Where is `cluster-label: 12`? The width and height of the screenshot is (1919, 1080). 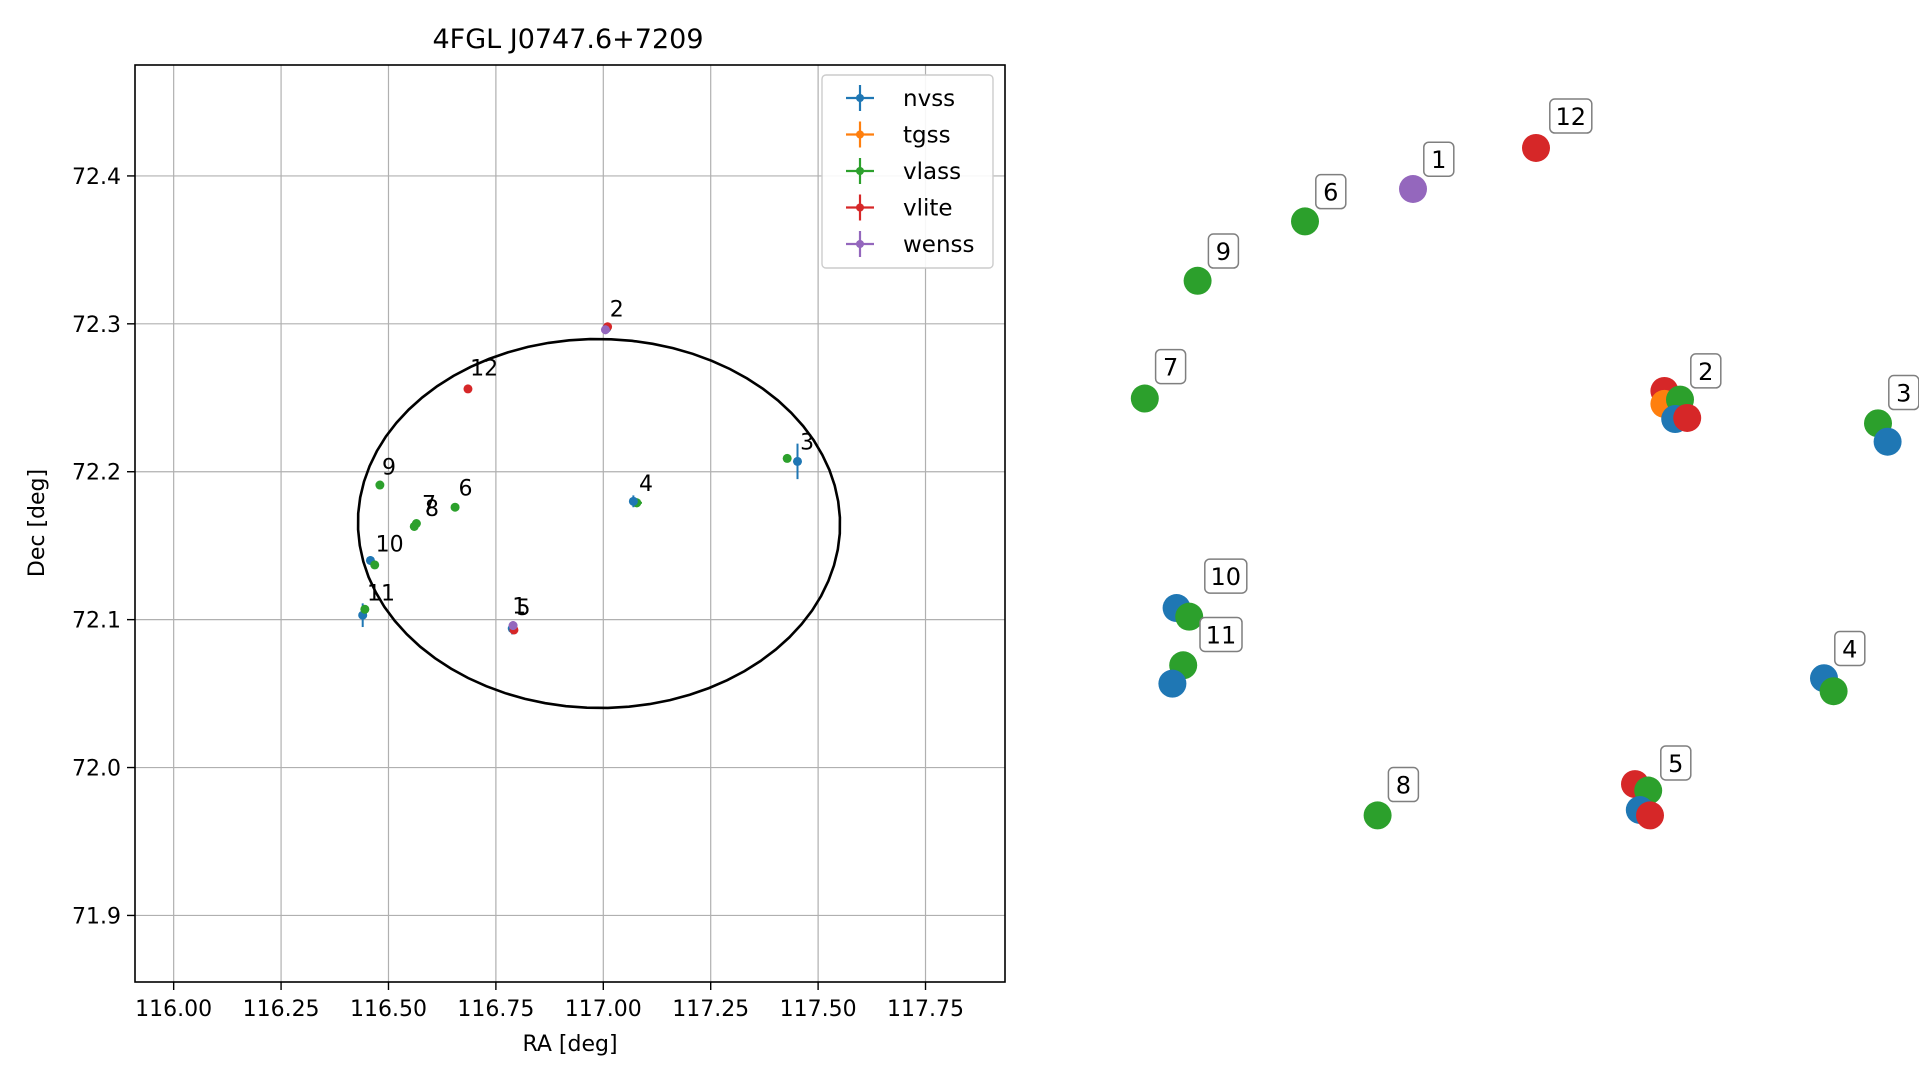 cluster-label: 12 is located at coordinates (1571, 117).